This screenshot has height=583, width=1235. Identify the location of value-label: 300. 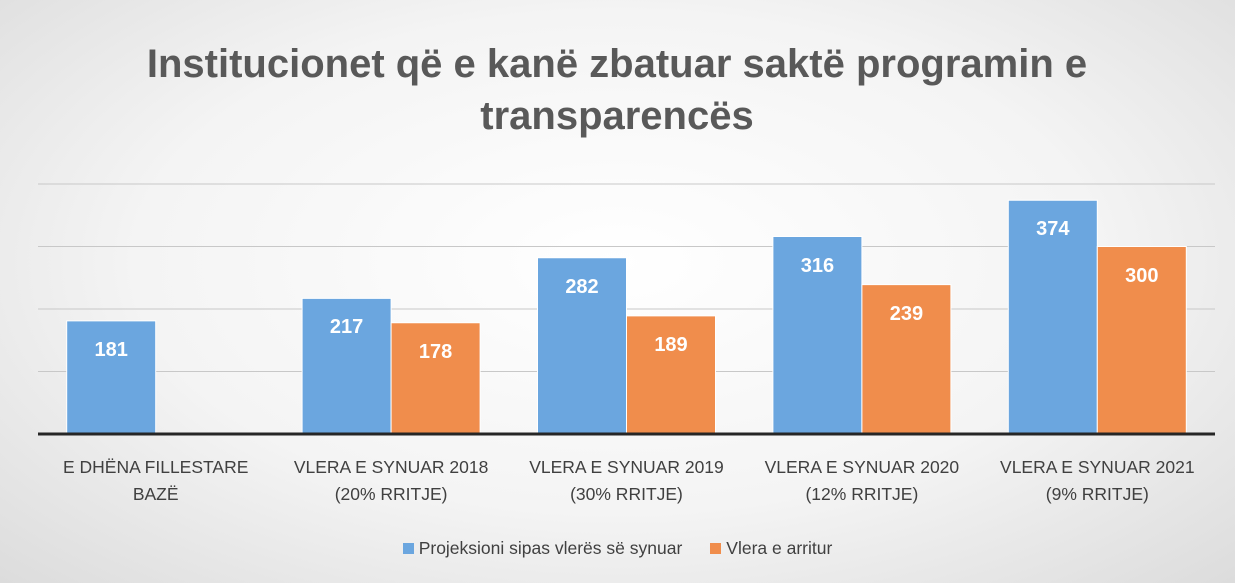
(1142, 275).